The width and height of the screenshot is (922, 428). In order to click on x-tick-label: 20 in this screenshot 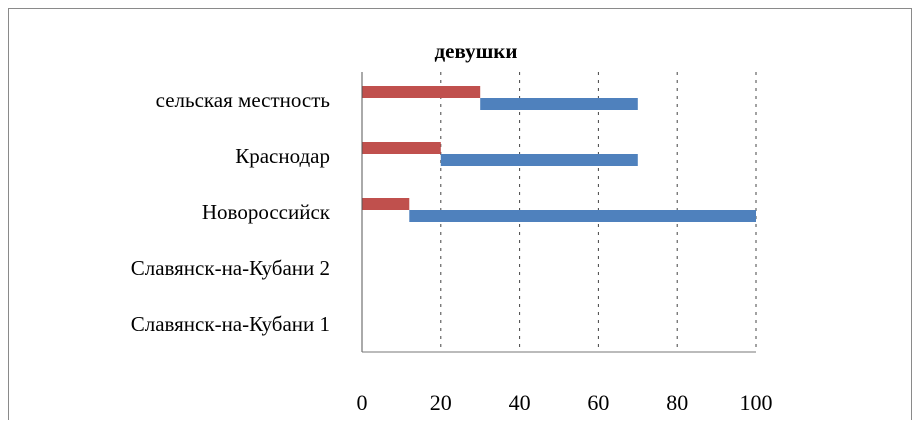, I will do `click(441, 402)`.